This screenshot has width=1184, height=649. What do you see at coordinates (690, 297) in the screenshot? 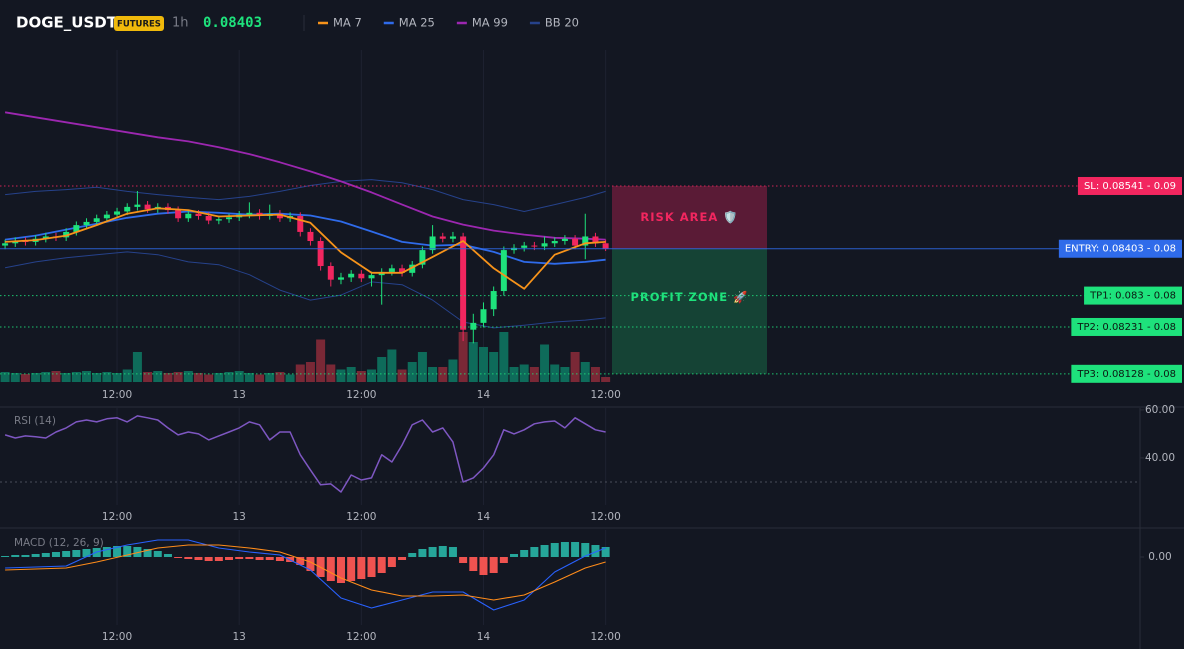
I see `zone-label: PROFIT ZONE 🚀` at bounding box center [690, 297].